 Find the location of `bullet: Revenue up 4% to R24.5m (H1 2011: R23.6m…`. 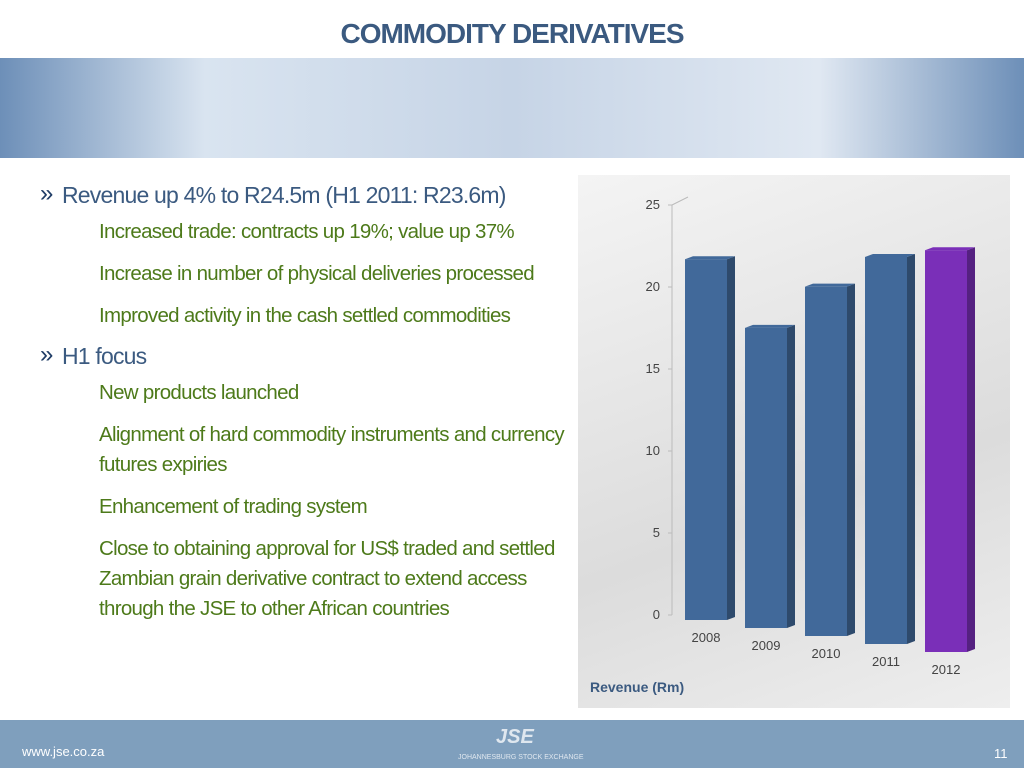

bullet: Revenue up 4% to R24.5m (H1 2011: R23.6m… is located at coordinates (310, 194).